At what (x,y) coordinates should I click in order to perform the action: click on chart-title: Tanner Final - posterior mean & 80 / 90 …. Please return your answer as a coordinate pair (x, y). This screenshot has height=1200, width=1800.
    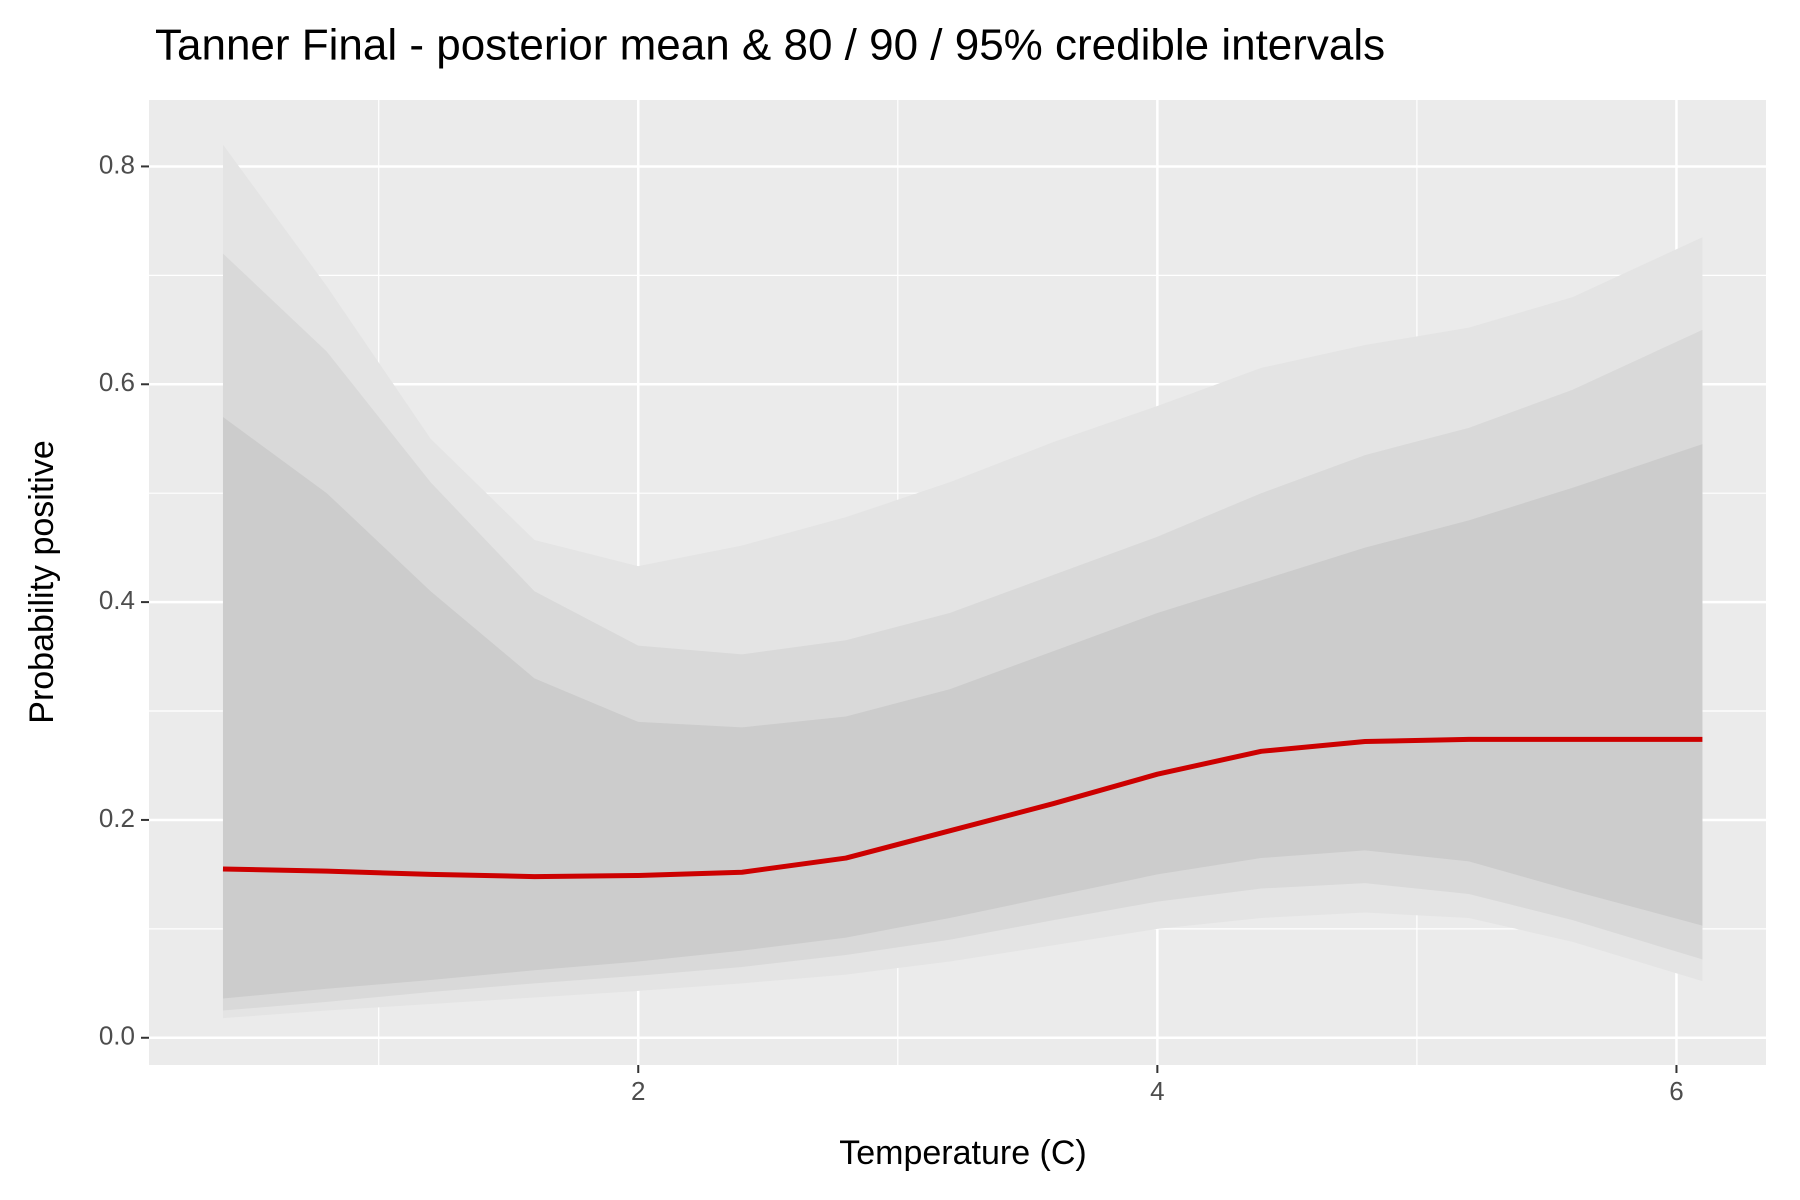
    Looking at the image, I should click on (770, 45).